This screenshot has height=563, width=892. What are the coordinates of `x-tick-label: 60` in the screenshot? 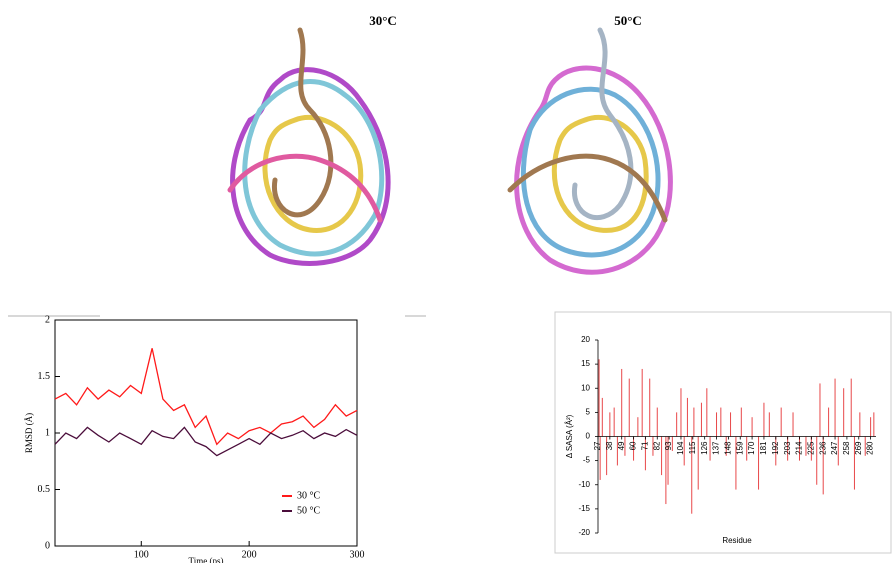 It's located at (633, 445).